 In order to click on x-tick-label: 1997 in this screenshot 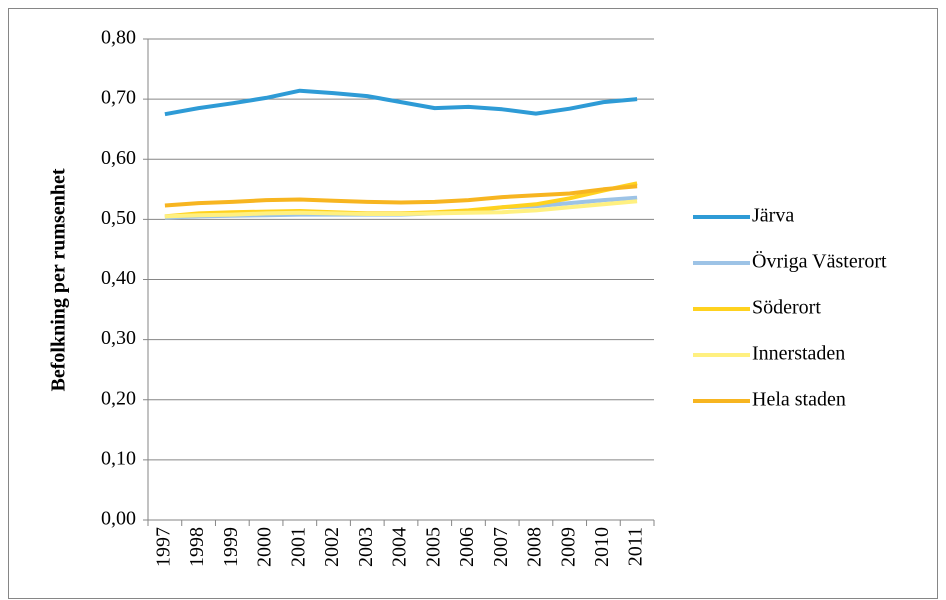, I will do `click(163, 547)`.